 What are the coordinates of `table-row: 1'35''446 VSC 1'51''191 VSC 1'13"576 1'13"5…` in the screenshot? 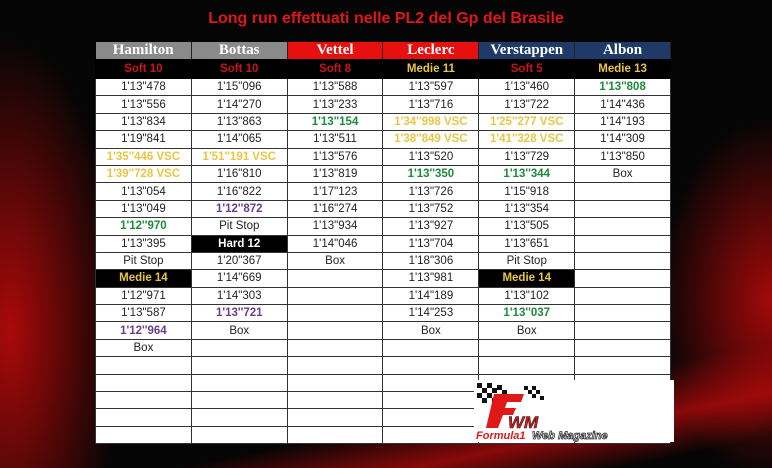 It's located at (383, 156).